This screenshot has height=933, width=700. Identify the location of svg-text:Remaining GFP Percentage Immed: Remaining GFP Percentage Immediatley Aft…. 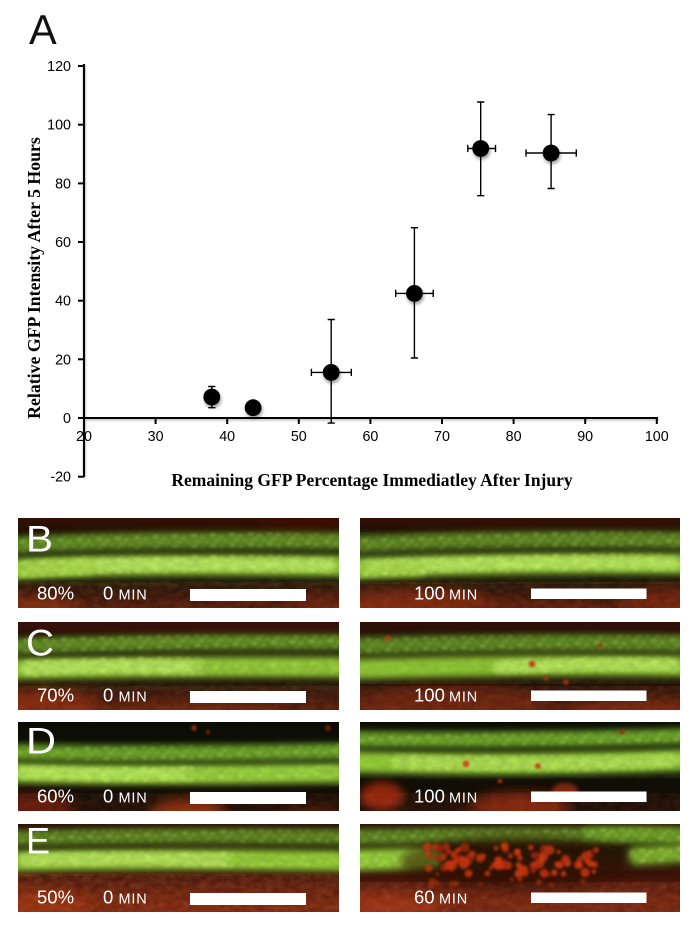
(372, 480).